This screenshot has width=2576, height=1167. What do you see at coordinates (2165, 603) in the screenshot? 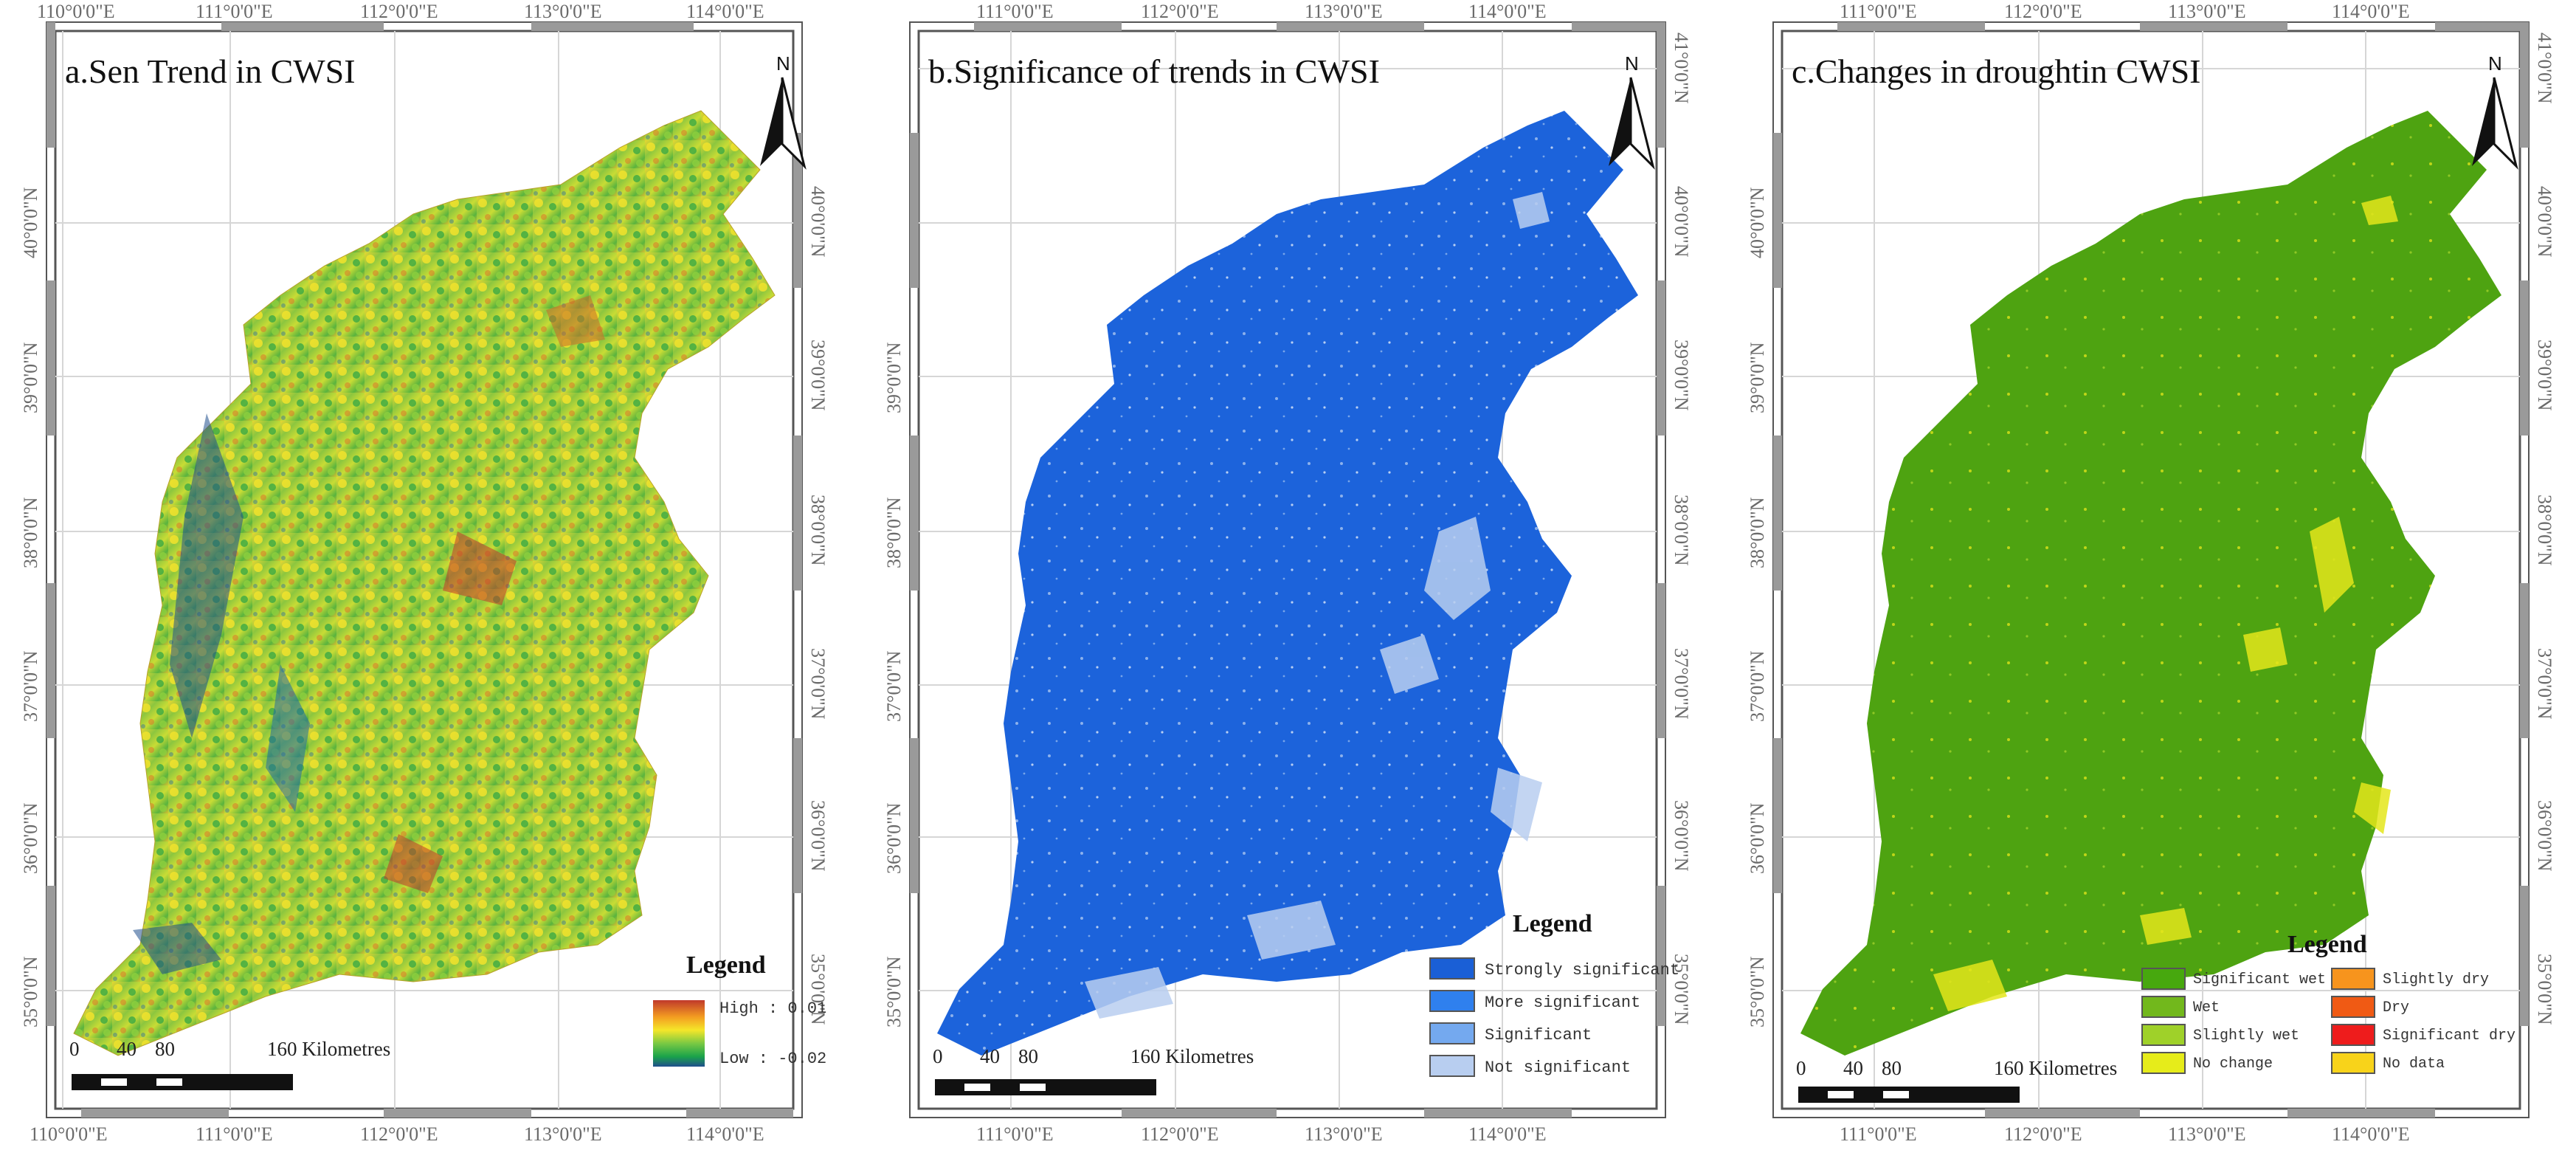
I see `no-change-patches` at bounding box center [2165, 603].